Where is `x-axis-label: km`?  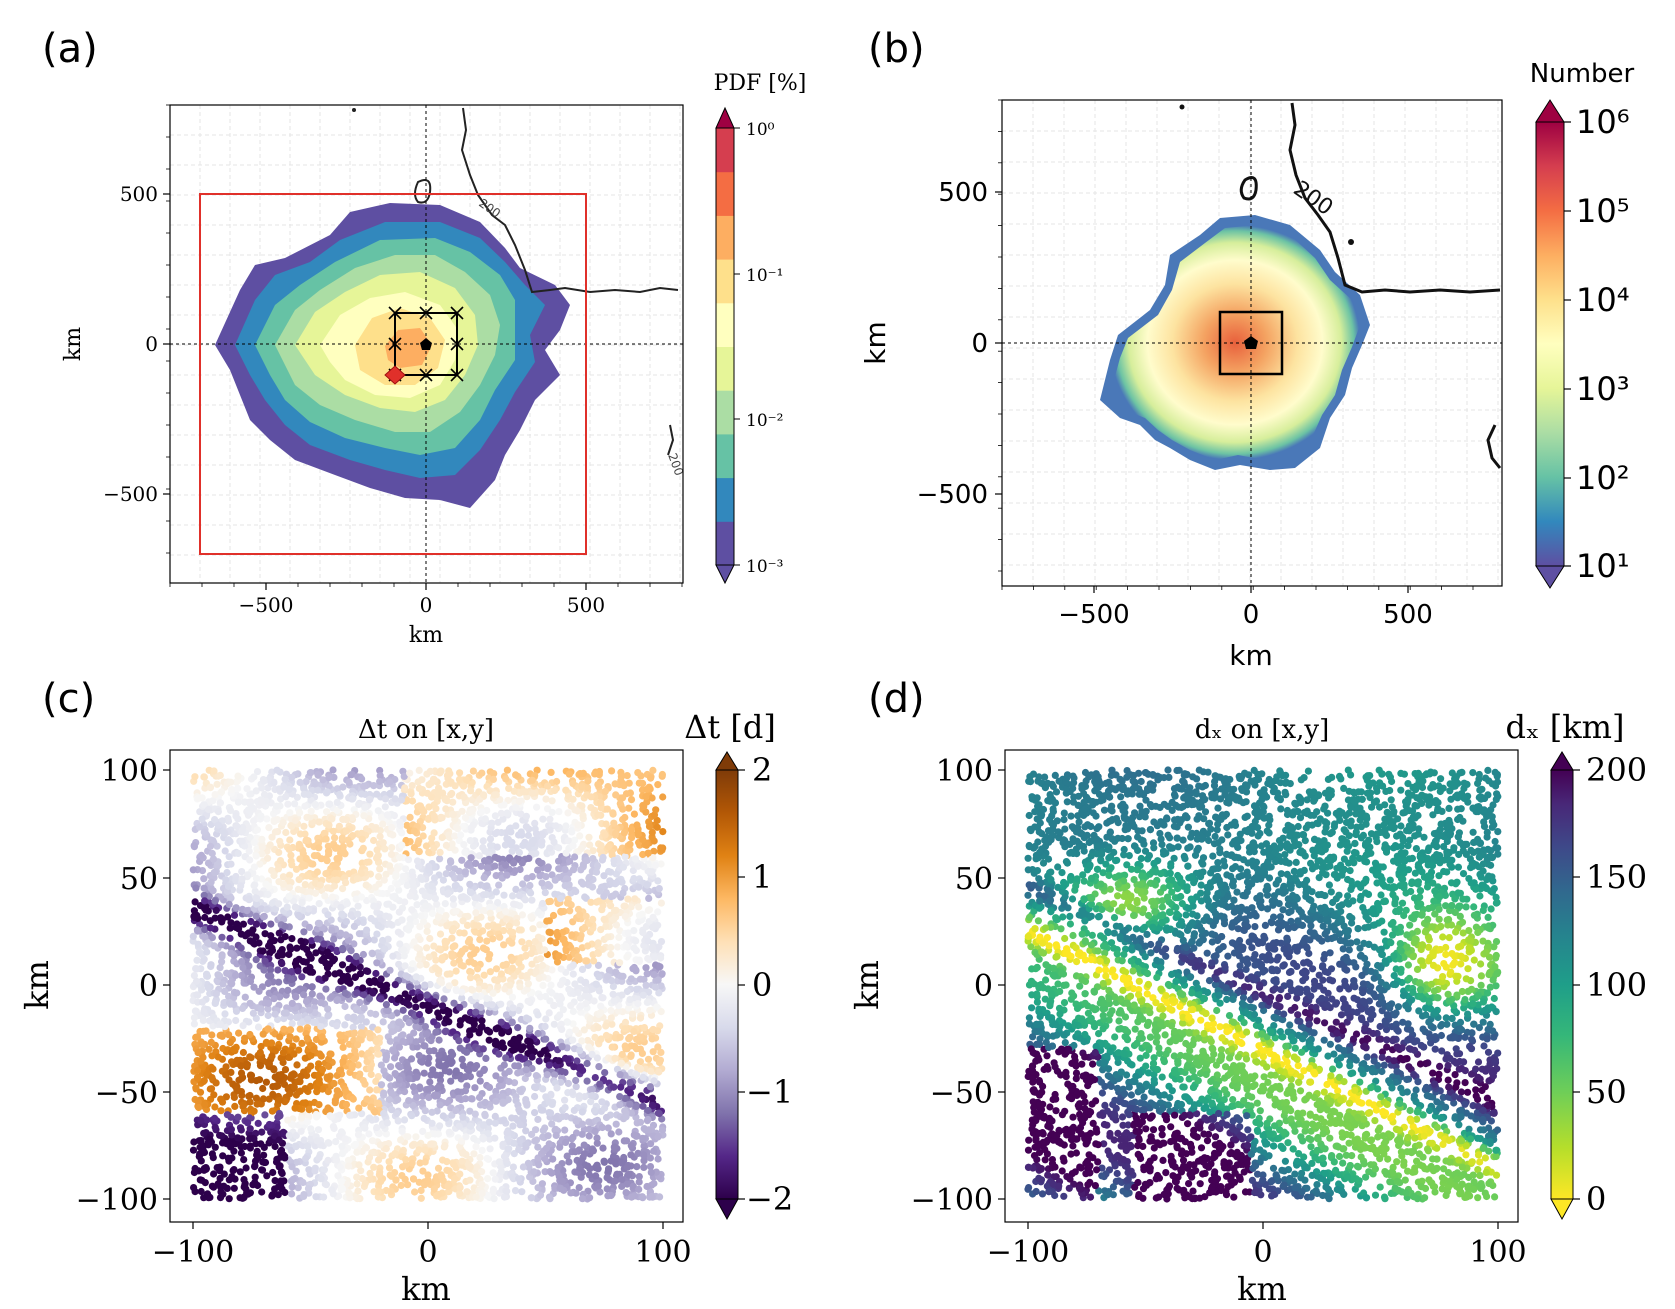
x-axis-label: km is located at coordinates (1251, 655).